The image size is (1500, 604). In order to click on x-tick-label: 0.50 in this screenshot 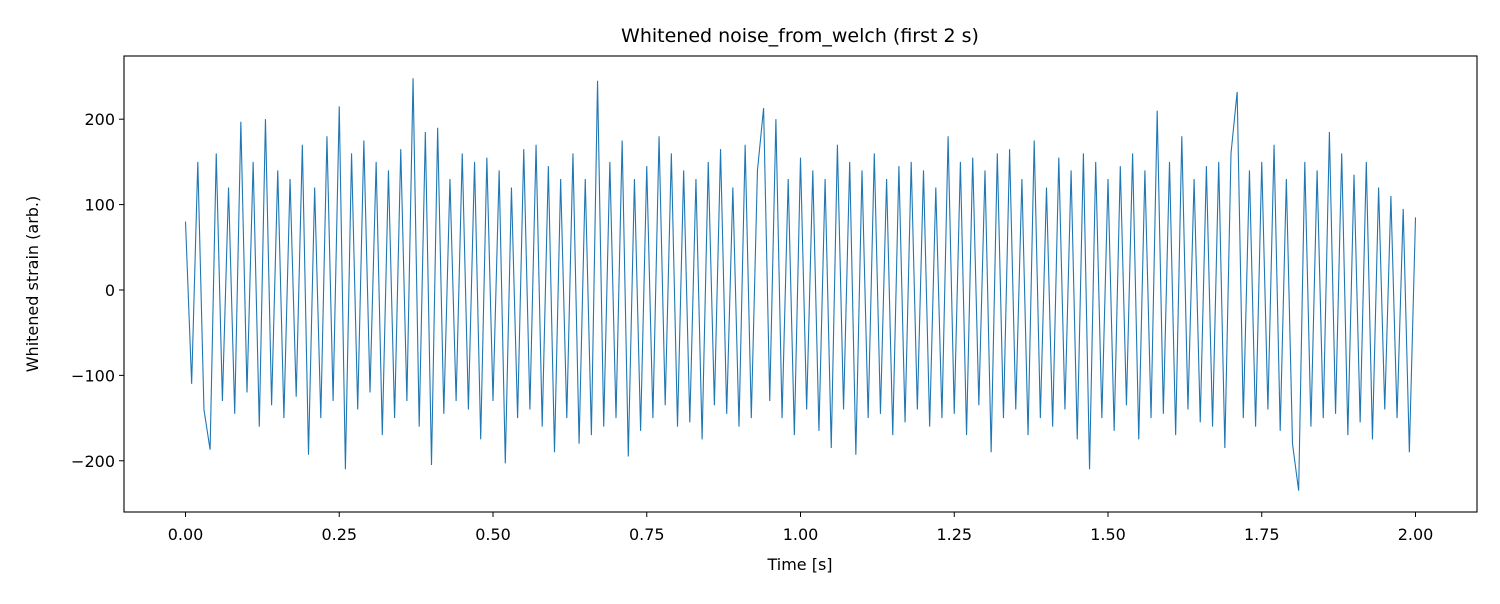, I will do `click(493, 534)`.